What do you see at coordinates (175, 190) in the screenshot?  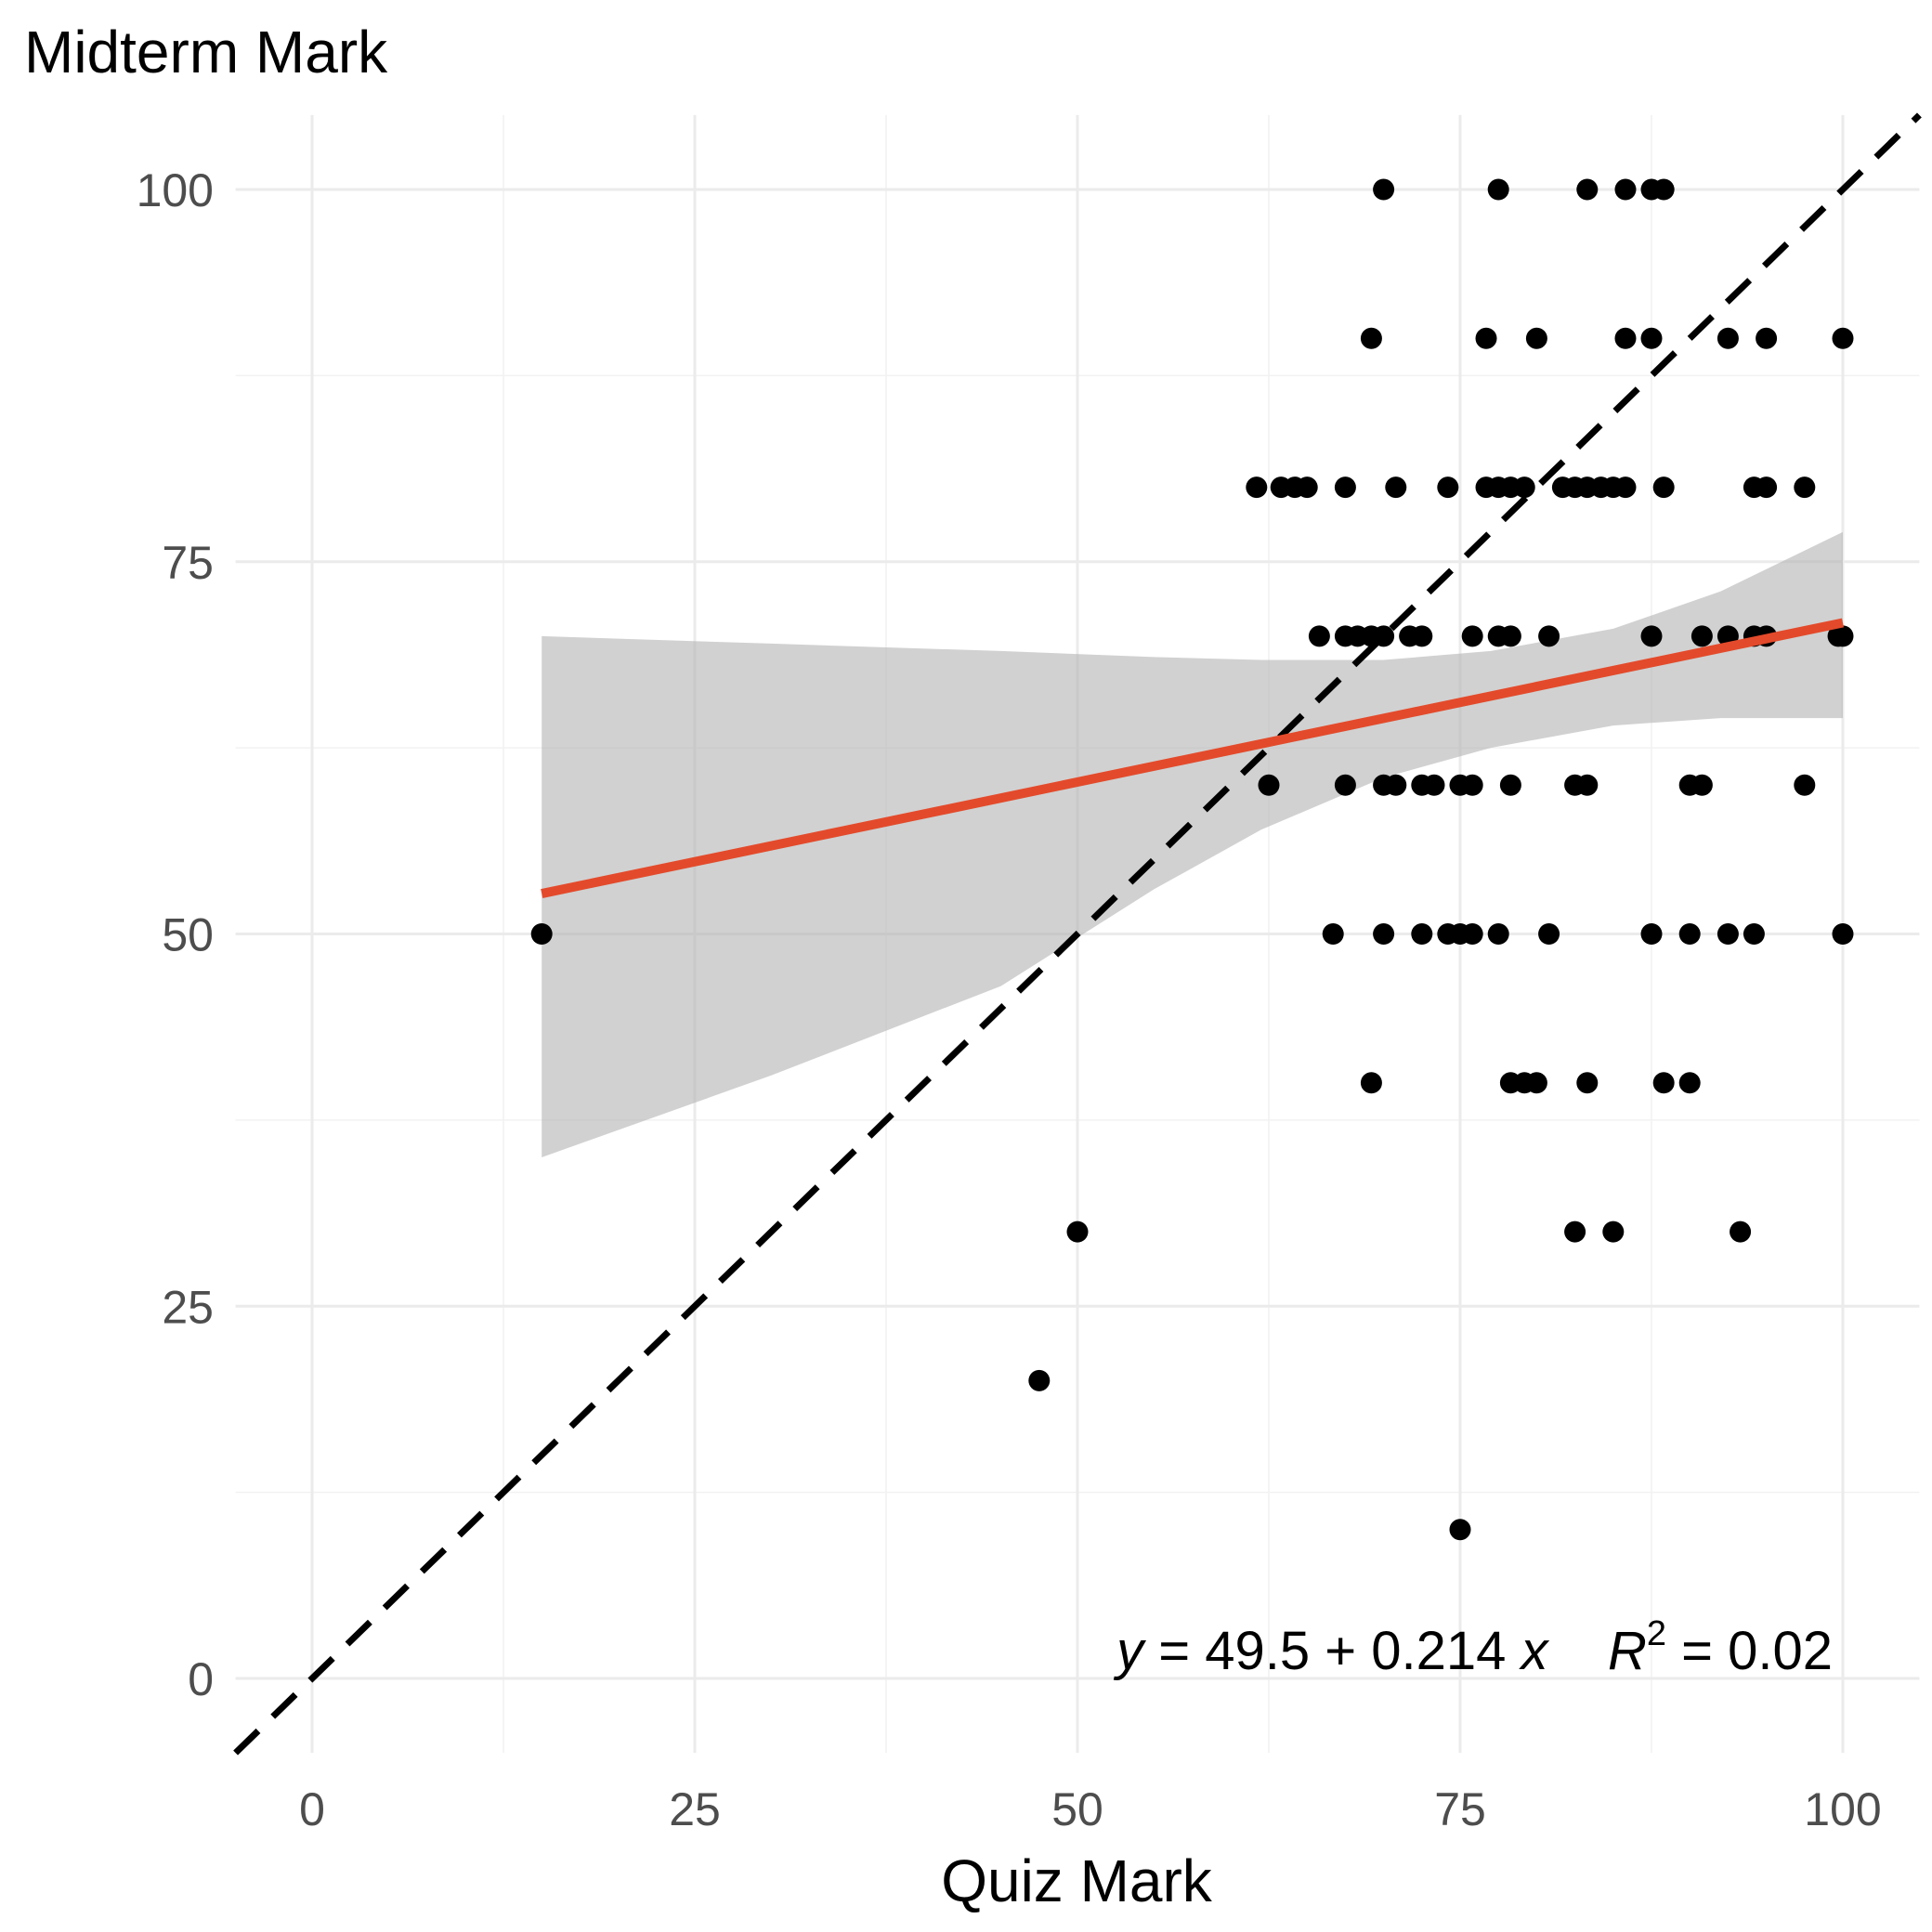 I see `y-tick-label-100: 100` at bounding box center [175, 190].